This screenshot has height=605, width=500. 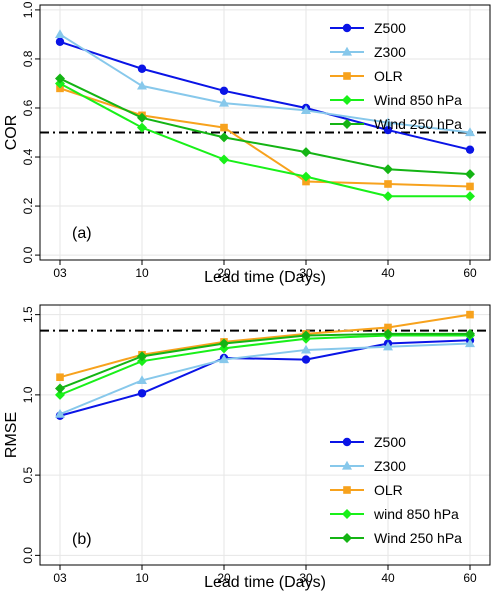 What do you see at coordinates (418, 100) in the screenshot?
I see `legend-label: Wind 850 hPa` at bounding box center [418, 100].